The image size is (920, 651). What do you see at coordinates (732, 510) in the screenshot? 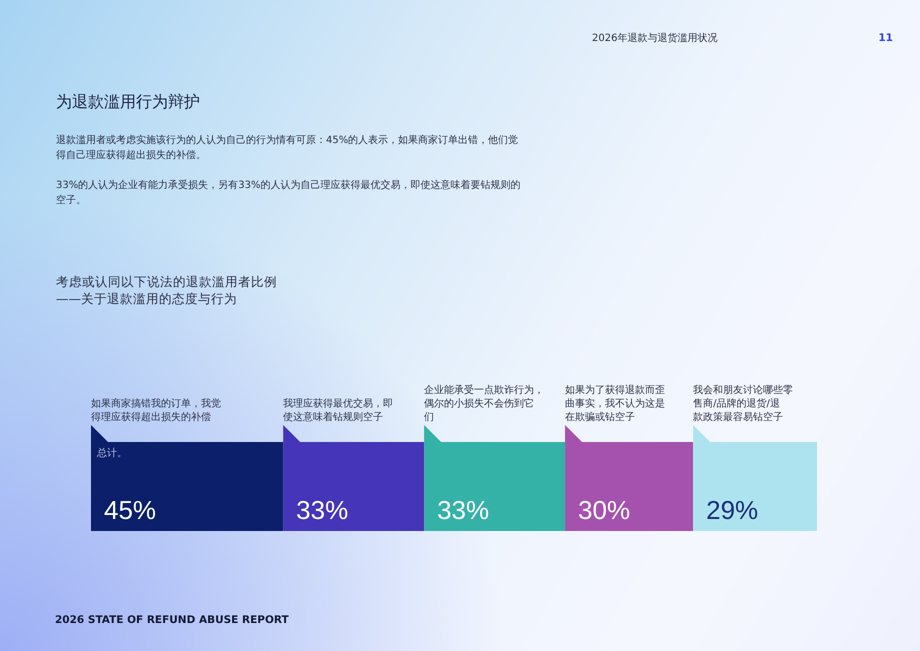
I see `data-label: 29%` at bounding box center [732, 510].